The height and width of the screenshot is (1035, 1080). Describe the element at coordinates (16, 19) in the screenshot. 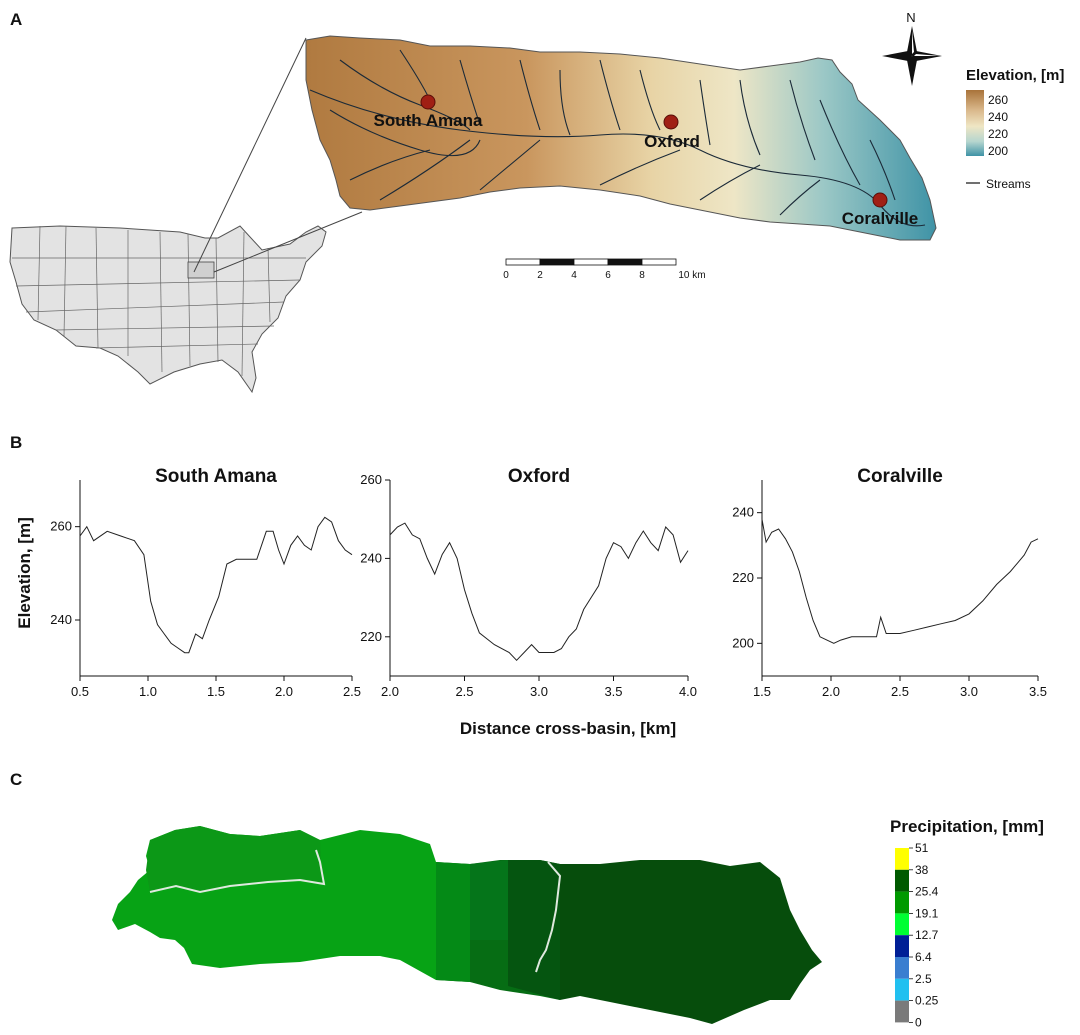

I see `panel-a-label: A` at that location.